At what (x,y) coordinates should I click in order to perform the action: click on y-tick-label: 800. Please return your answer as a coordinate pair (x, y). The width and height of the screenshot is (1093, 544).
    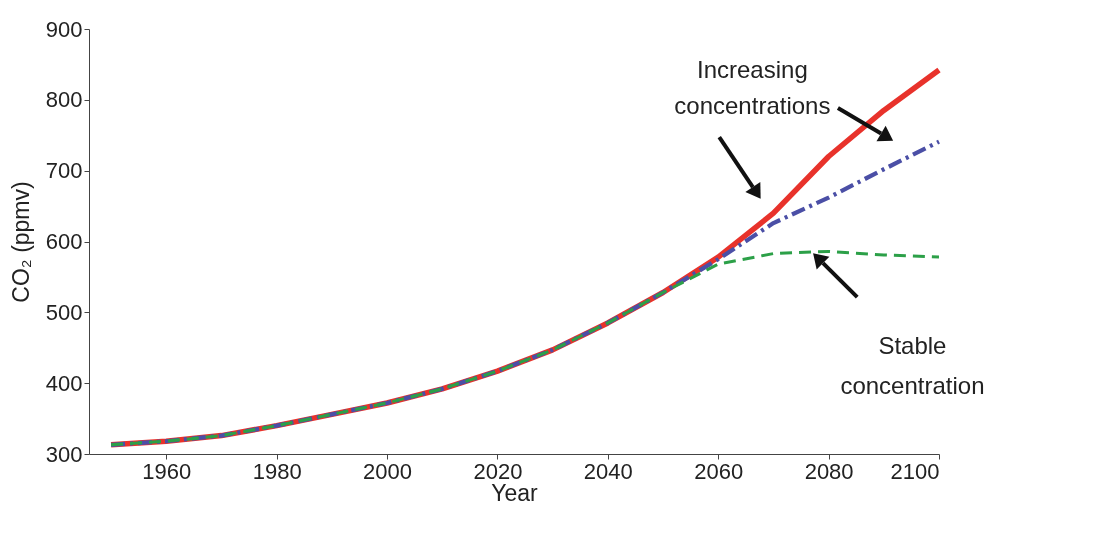
    Looking at the image, I should click on (64, 100).